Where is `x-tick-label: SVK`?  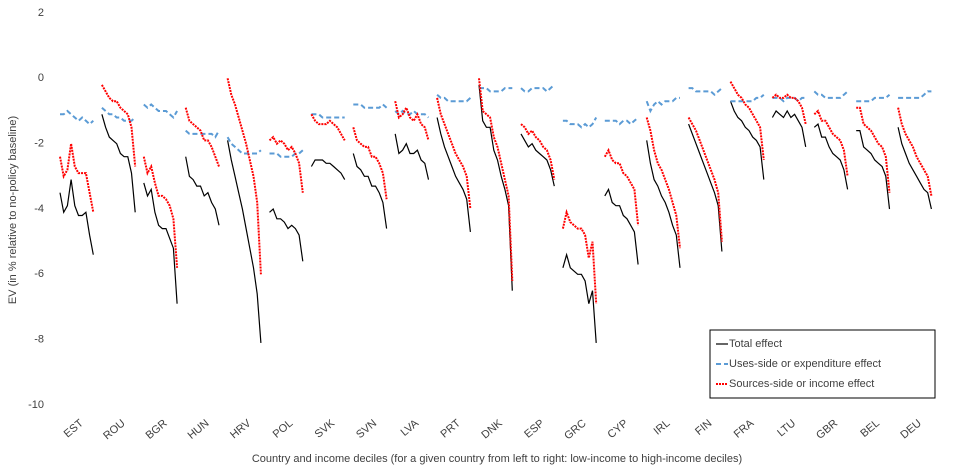 x-tick-label: SVK is located at coordinates (325, 429).